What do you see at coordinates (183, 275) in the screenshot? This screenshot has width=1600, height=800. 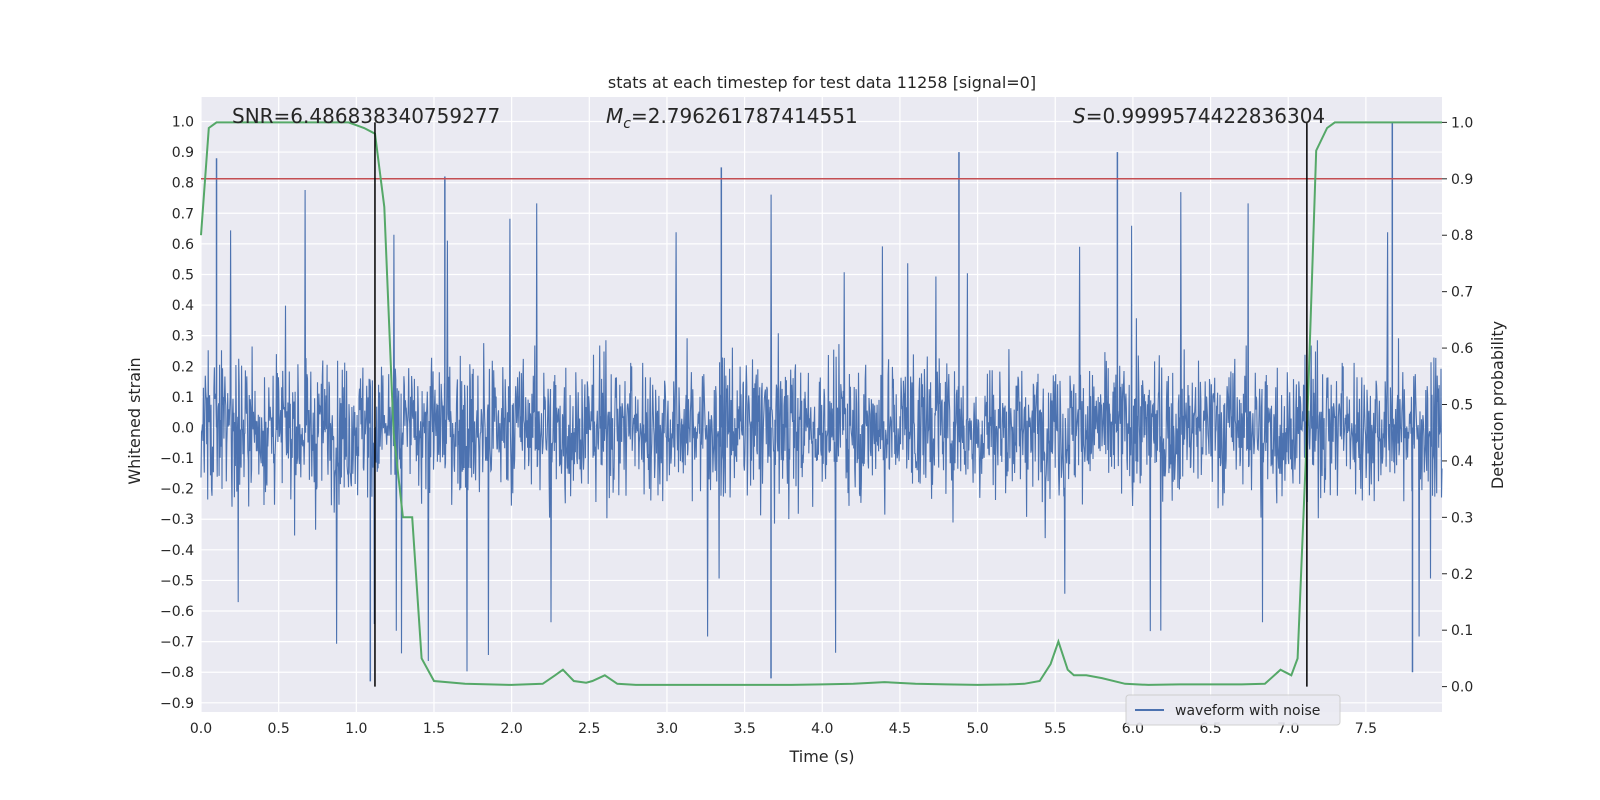 I see `y-tick-label: 0.5` at bounding box center [183, 275].